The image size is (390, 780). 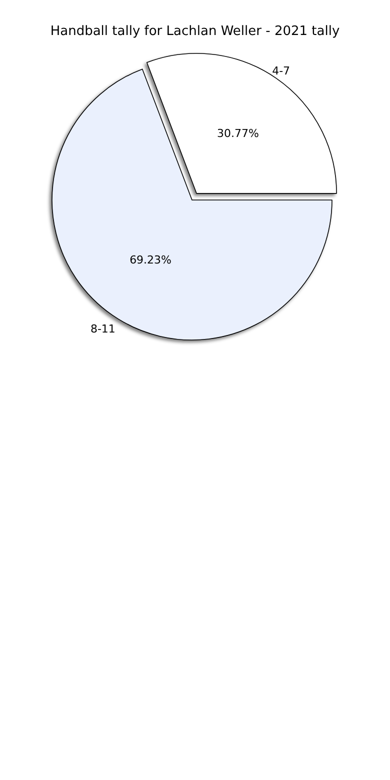 What do you see at coordinates (151, 260) in the screenshot?
I see `data-label: 69.23%` at bounding box center [151, 260].